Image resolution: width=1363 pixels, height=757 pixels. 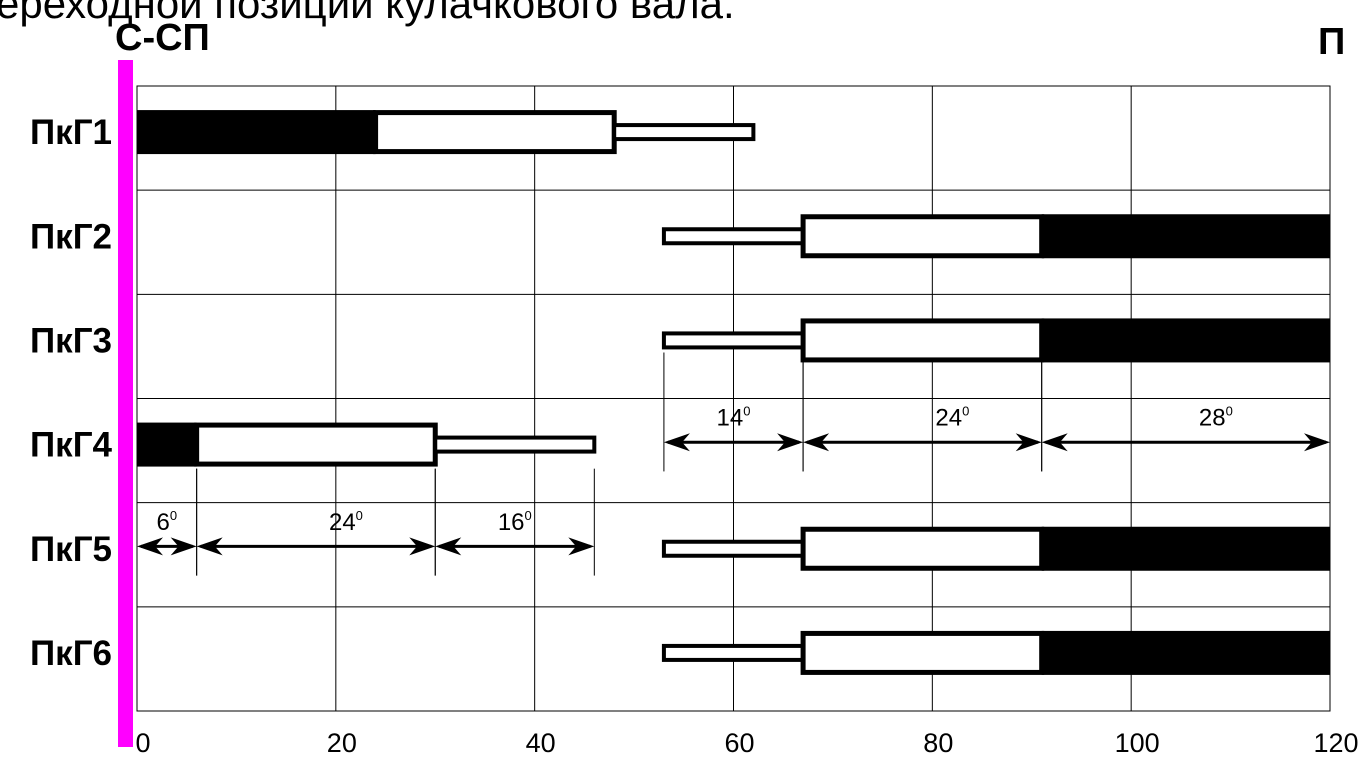 What do you see at coordinates (142, 742) in the screenshot?
I see `x-tick-label: 0` at bounding box center [142, 742].